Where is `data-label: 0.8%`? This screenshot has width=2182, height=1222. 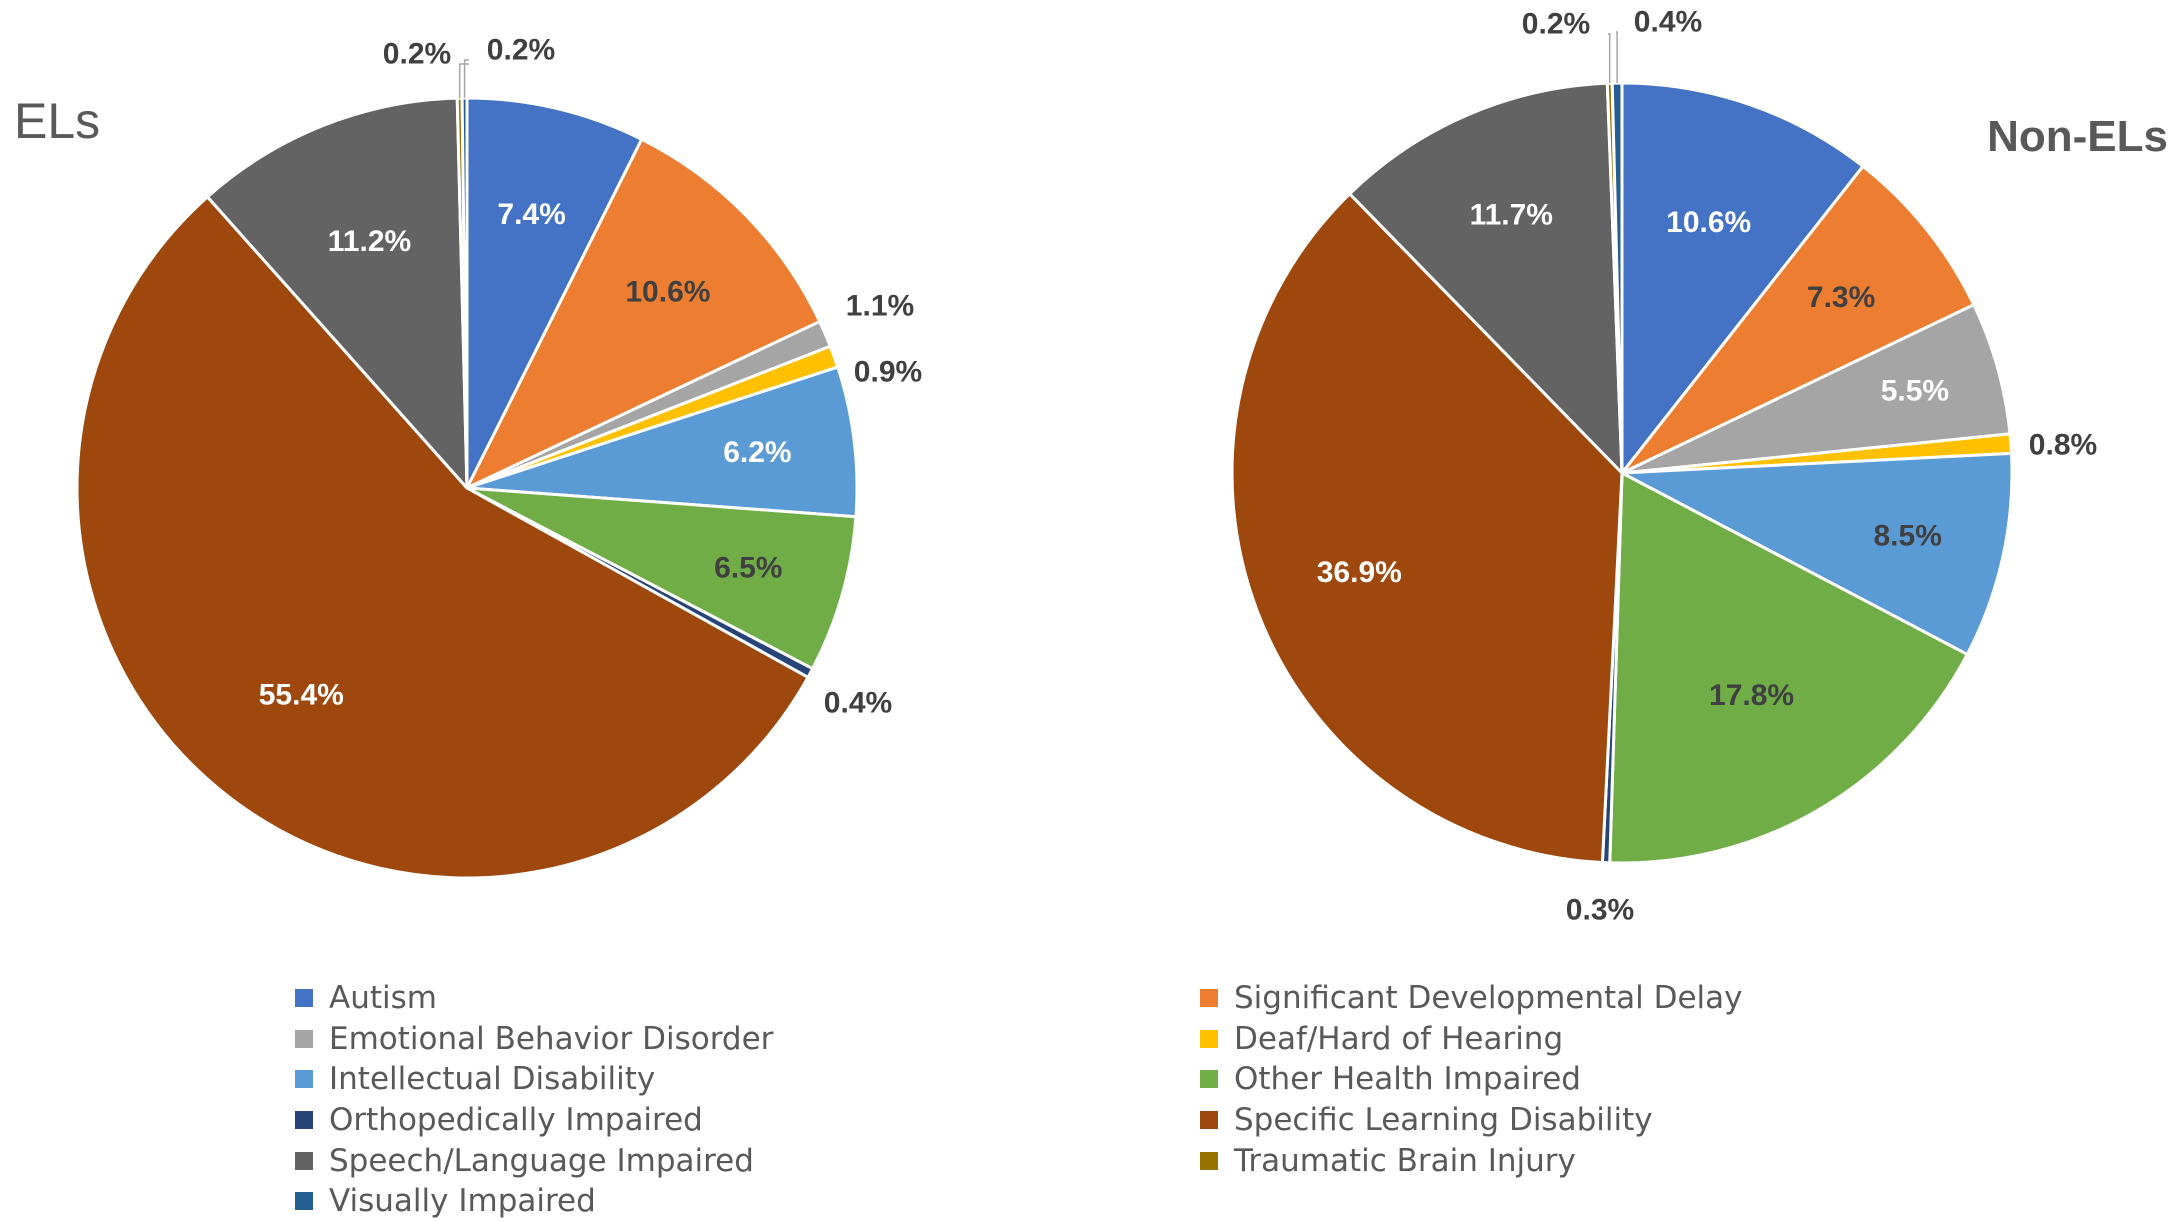
data-label: 0.8% is located at coordinates (2063, 445).